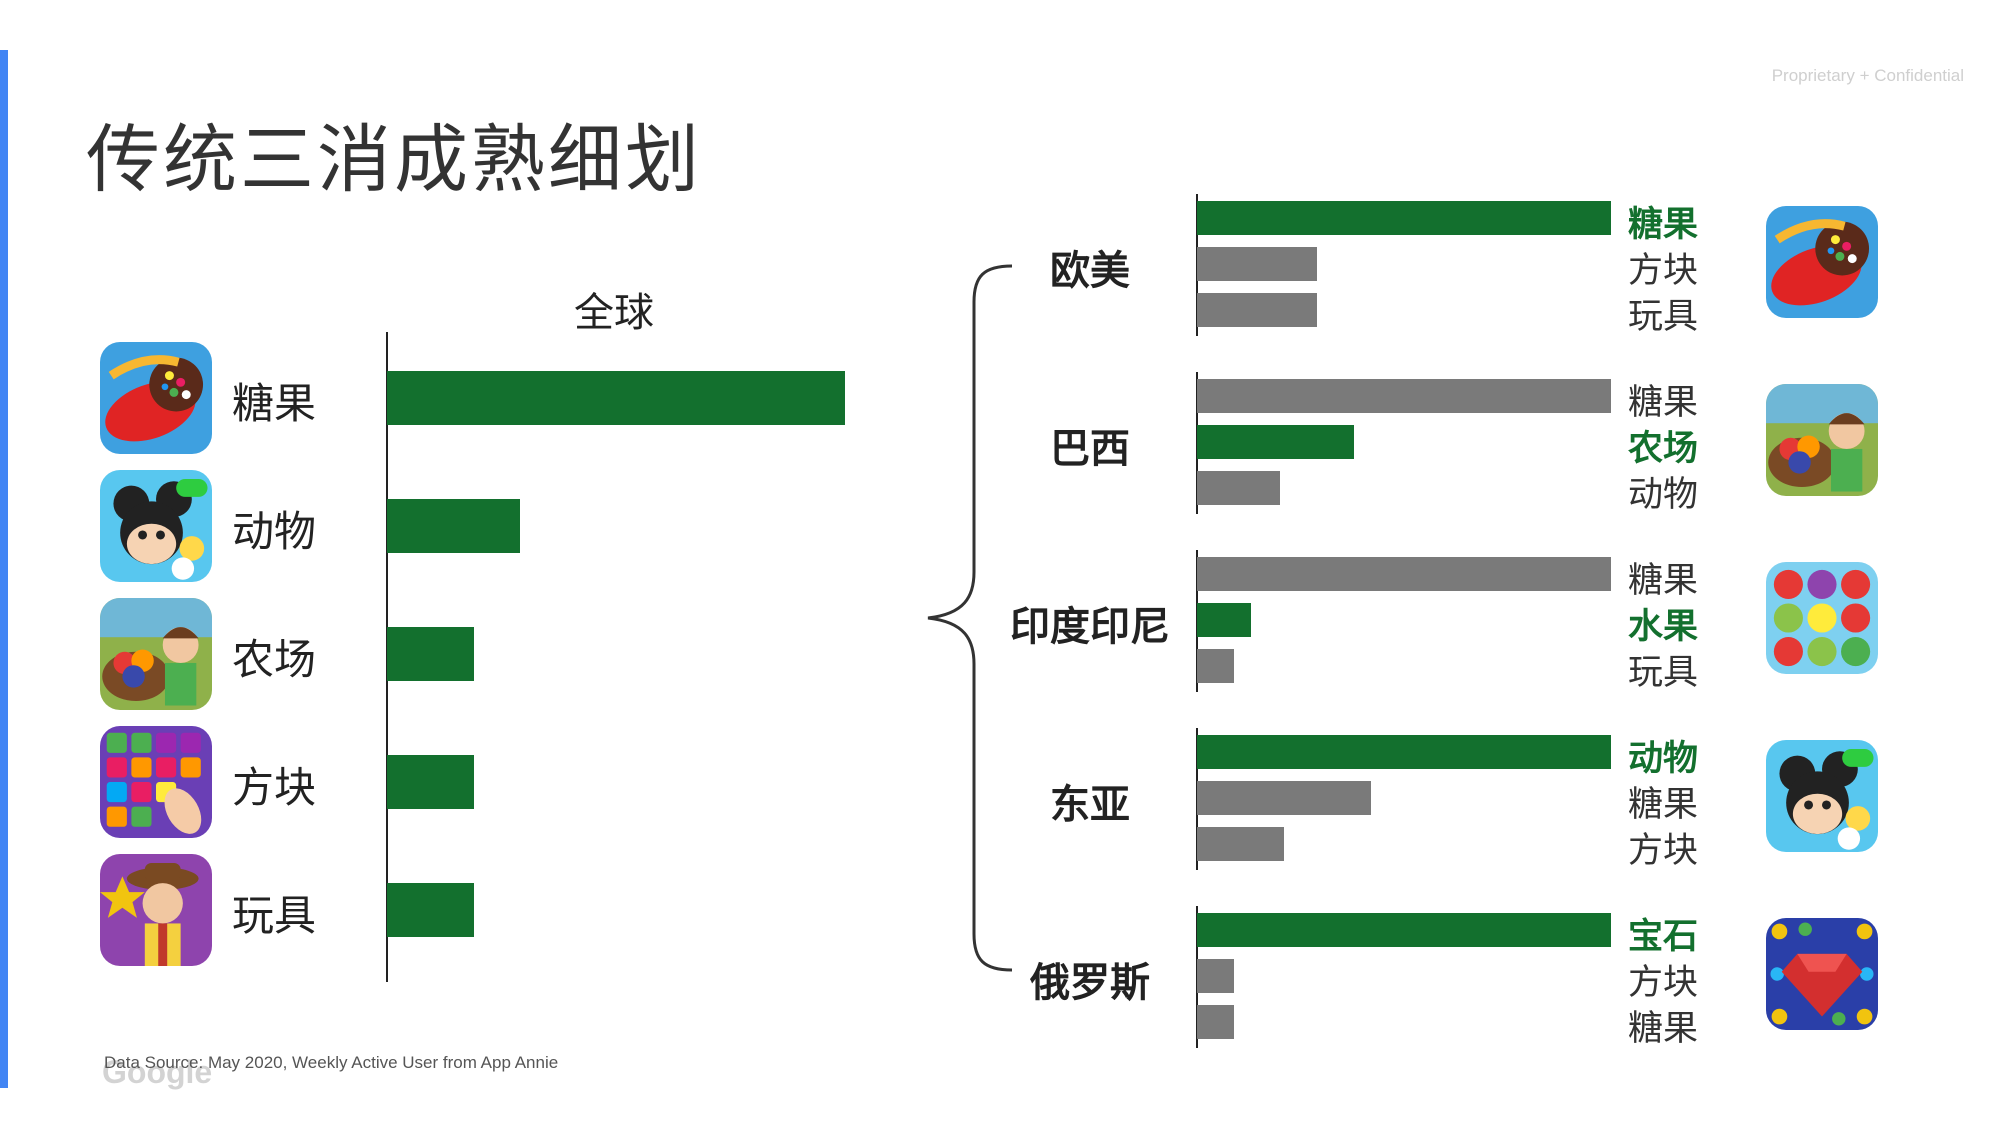 Image resolution: width=2000 pixels, height=1125 pixels. Describe the element at coordinates (970, 618) in the screenshot. I see `bracket` at that location.